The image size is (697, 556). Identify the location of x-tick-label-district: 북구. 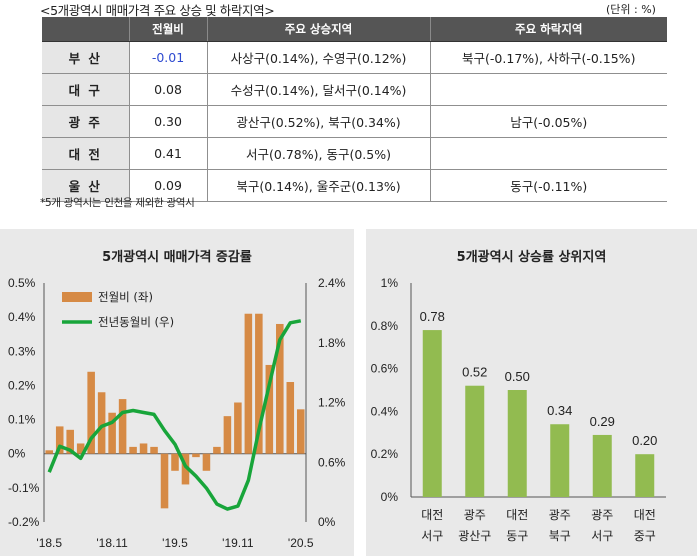
(560, 536).